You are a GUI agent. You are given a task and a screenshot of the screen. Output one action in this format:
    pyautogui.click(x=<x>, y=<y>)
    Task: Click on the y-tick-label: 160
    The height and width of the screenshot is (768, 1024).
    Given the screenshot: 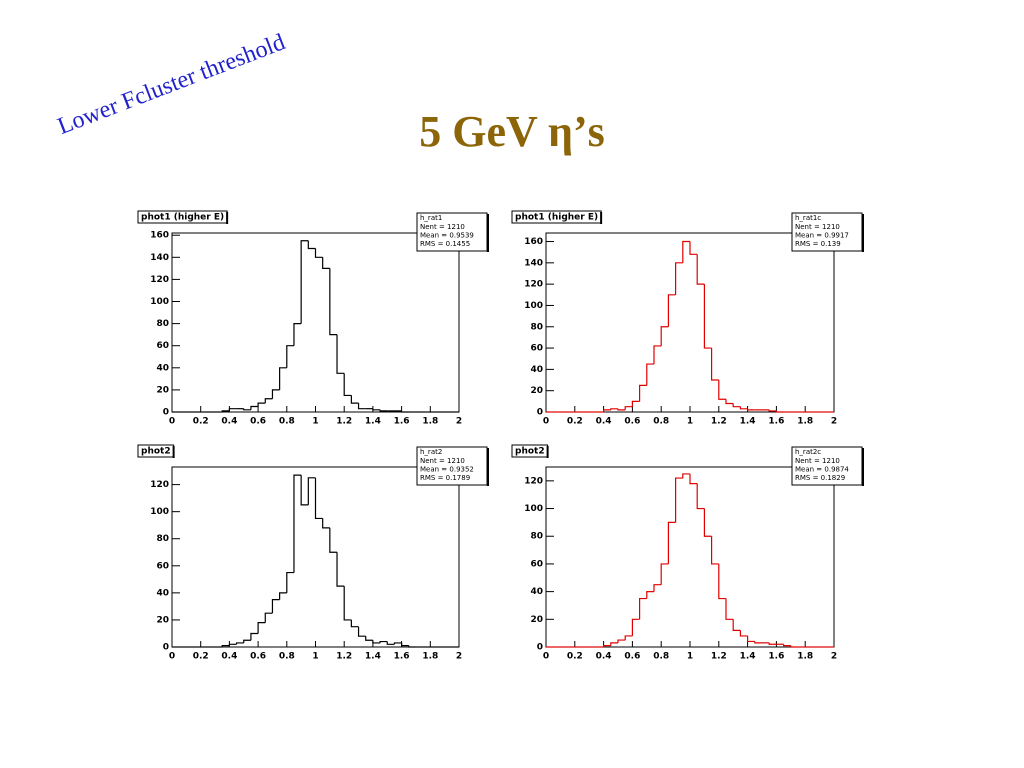 What is the action you would take?
    pyautogui.click(x=159, y=236)
    